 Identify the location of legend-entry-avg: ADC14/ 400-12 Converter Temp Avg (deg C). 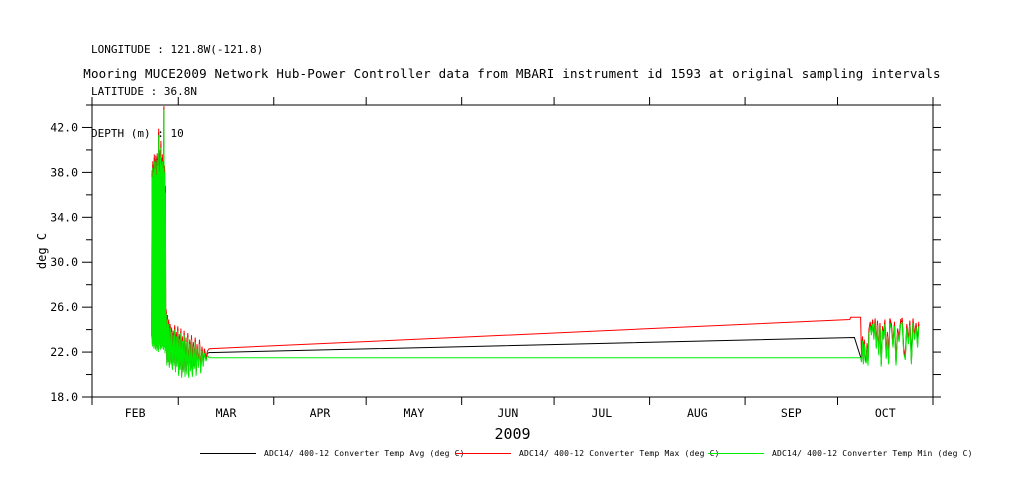
(332, 453).